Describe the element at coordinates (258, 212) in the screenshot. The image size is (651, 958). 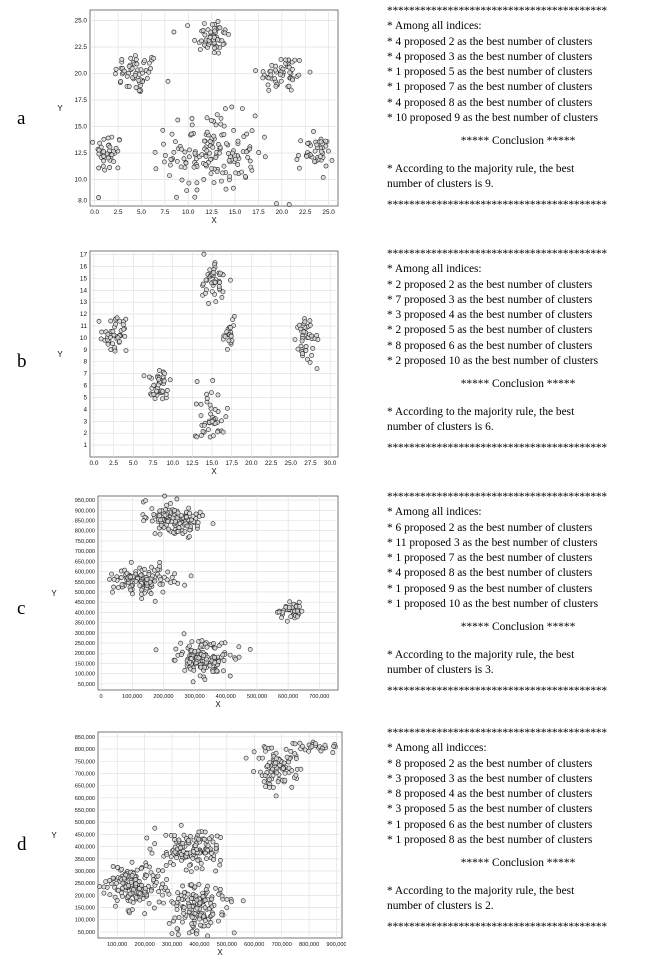
I see `x-tick-label: 17.5` at that location.